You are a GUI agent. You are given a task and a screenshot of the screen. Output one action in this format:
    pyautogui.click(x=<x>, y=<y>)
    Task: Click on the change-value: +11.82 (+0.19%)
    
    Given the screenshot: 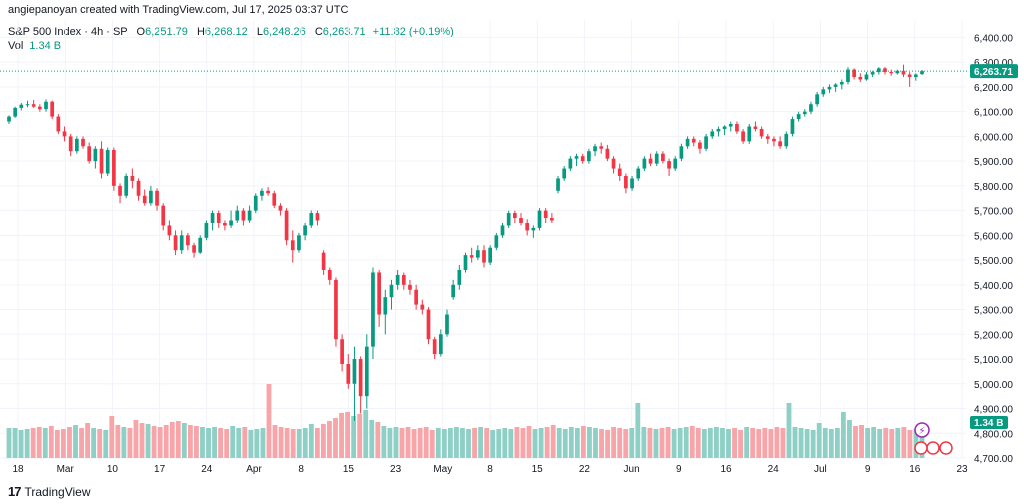 What is the action you would take?
    pyautogui.click(x=413, y=32)
    